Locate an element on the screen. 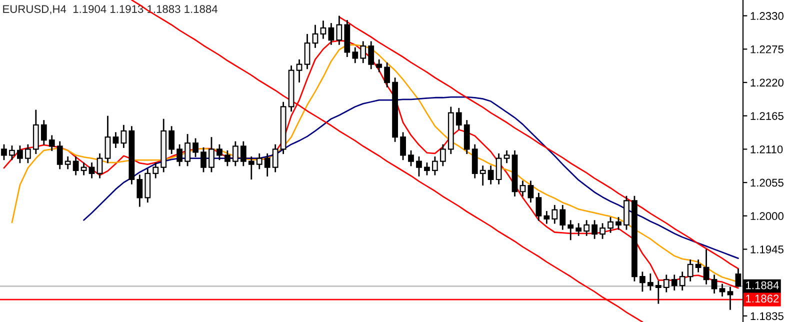 The height and width of the screenshot is (322, 789). y-tick-label: 1.2275 is located at coordinates (767, 49).